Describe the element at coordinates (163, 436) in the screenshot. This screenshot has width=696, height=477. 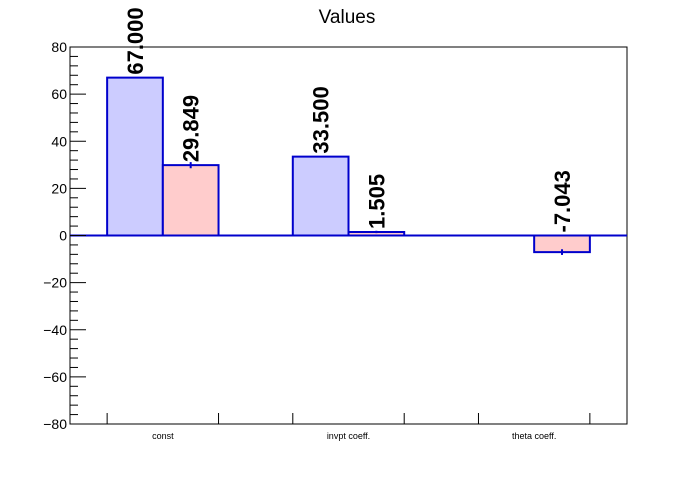
I see `x-tick-label: const` at that location.